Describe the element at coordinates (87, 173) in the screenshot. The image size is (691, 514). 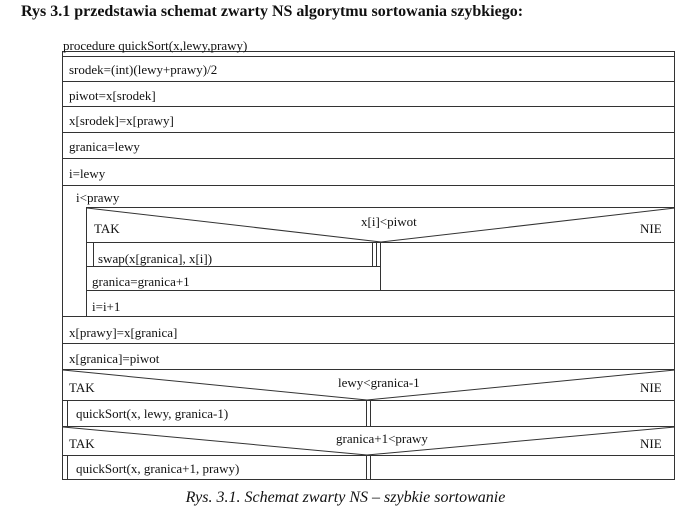
I see `stmt-i-init: i=lewy` at that location.